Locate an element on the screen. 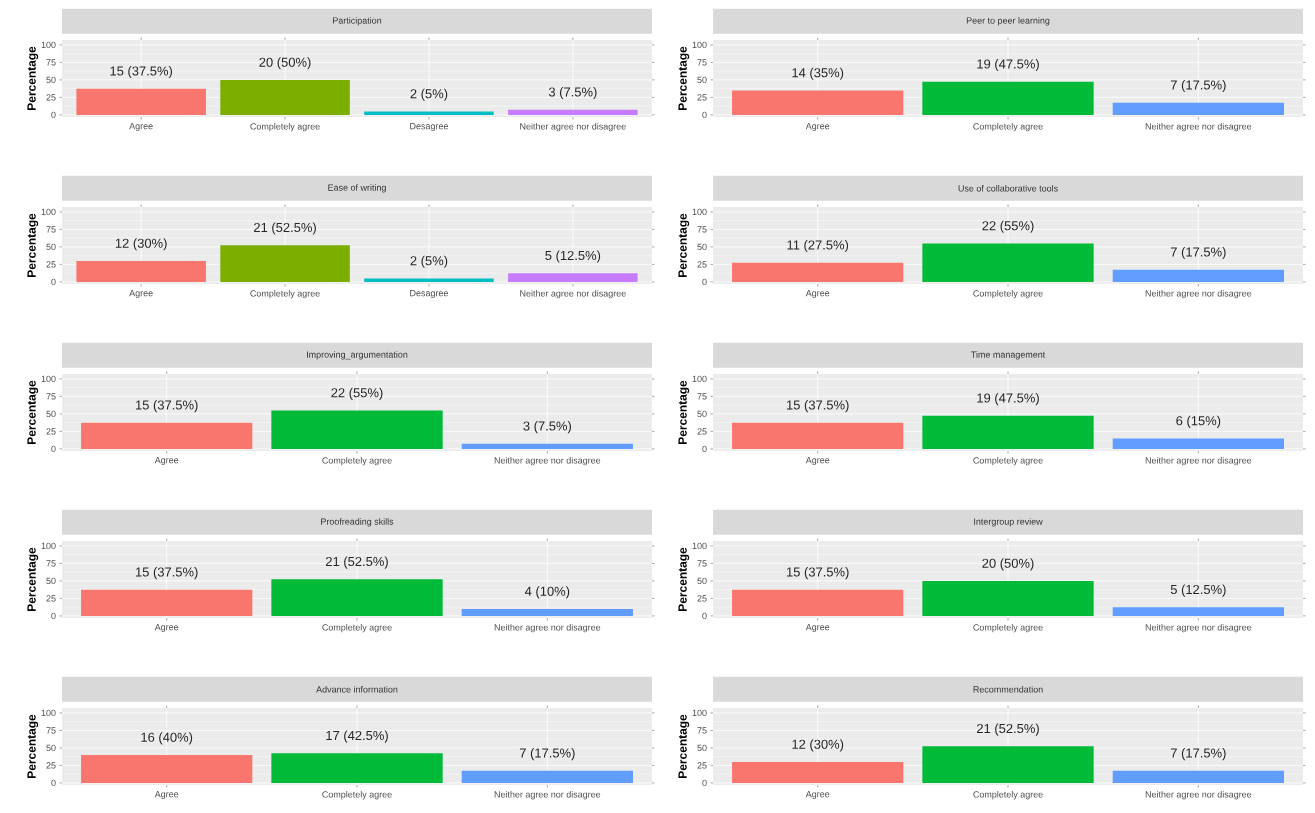 The width and height of the screenshot is (1315, 813). data-label: 12 (30%) is located at coordinates (818, 745).